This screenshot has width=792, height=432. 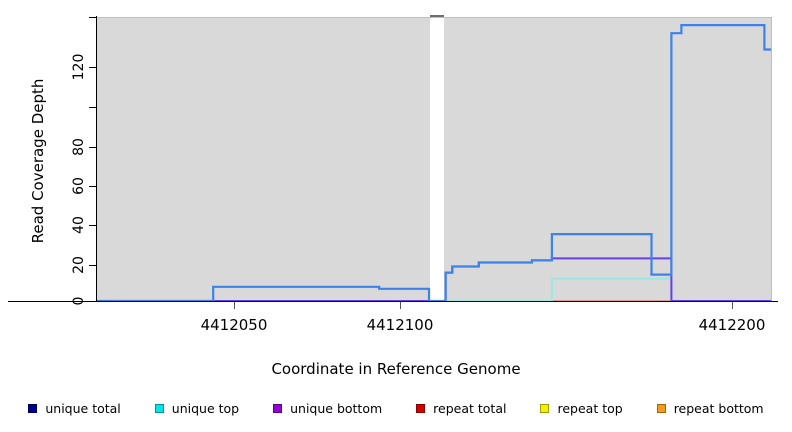 What do you see at coordinates (545, 408) in the screenshot?
I see `legend-swatch-icon-repeat-top` at bounding box center [545, 408].